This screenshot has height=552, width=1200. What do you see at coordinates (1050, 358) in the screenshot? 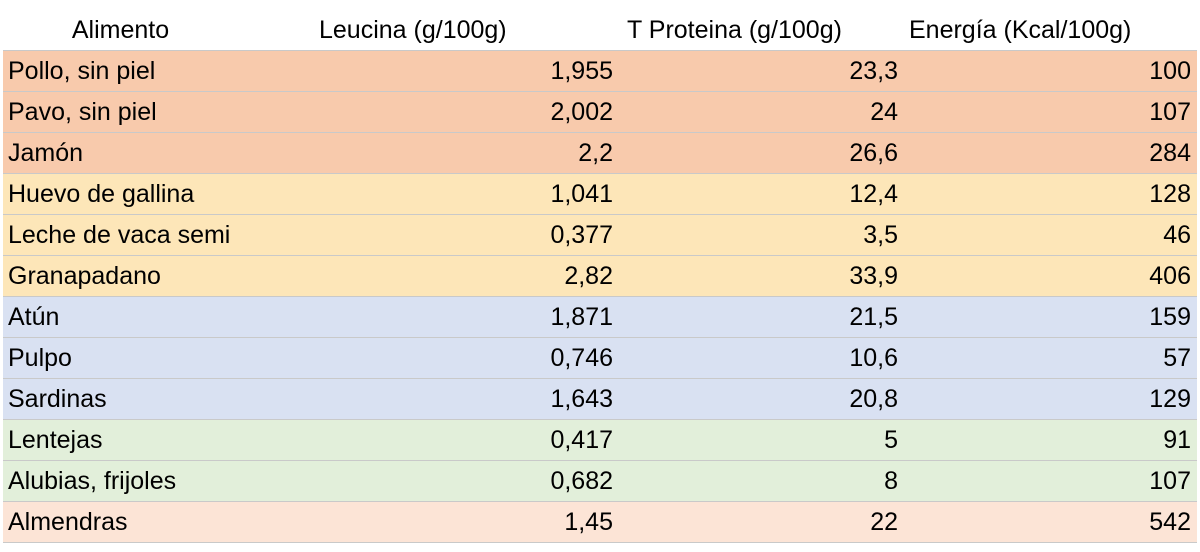
I see `cell-energy: 57` at bounding box center [1050, 358].